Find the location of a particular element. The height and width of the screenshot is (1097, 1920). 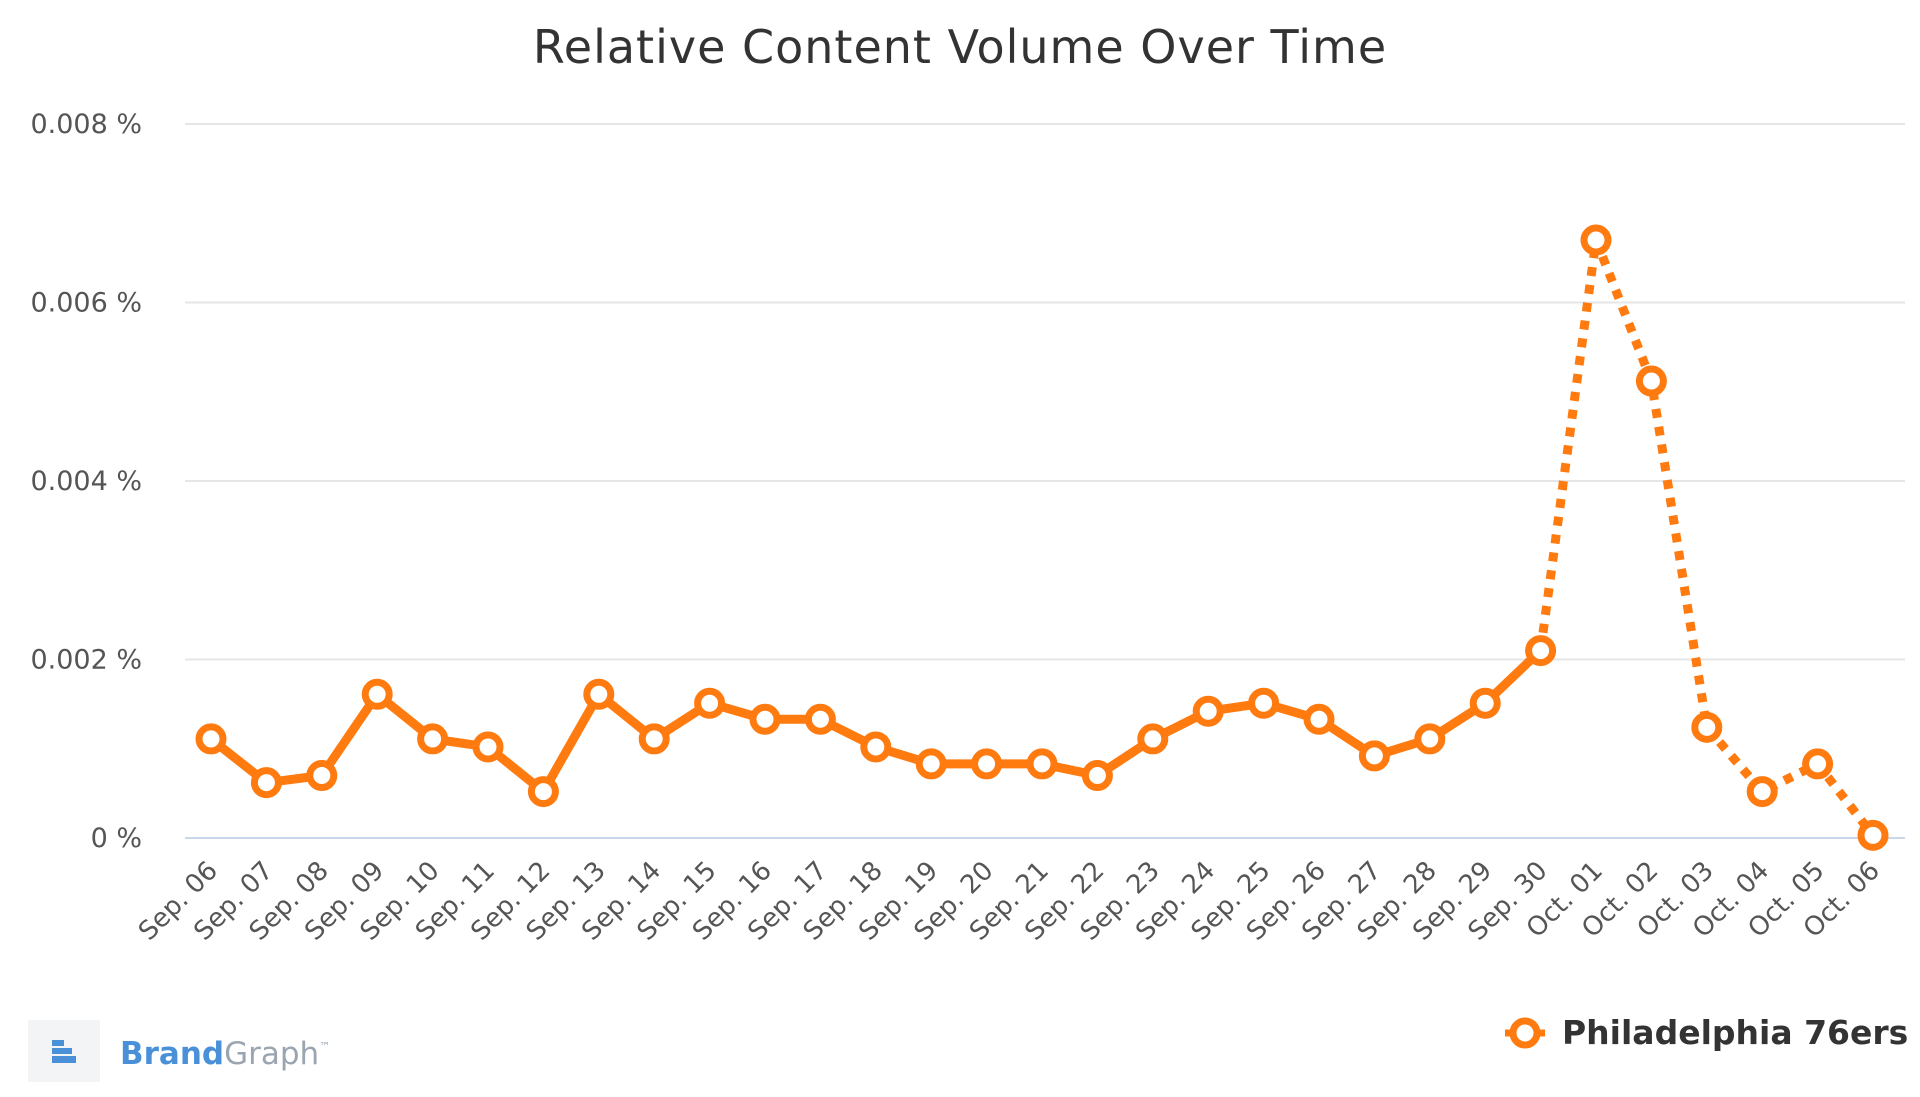

series-line is located at coordinates (876, 721).